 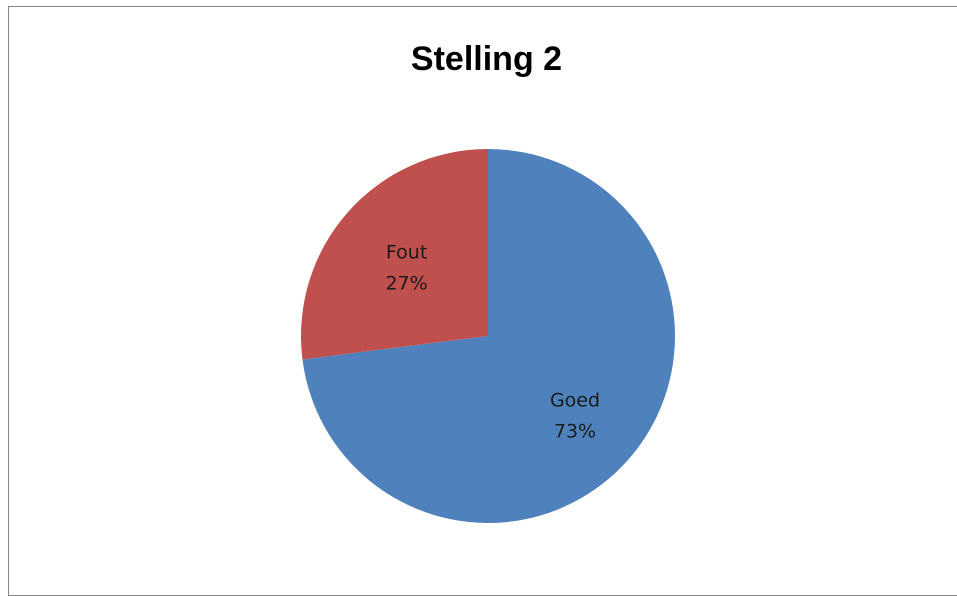 I want to click on pie-slice-fout, so click(x=394, y=254).